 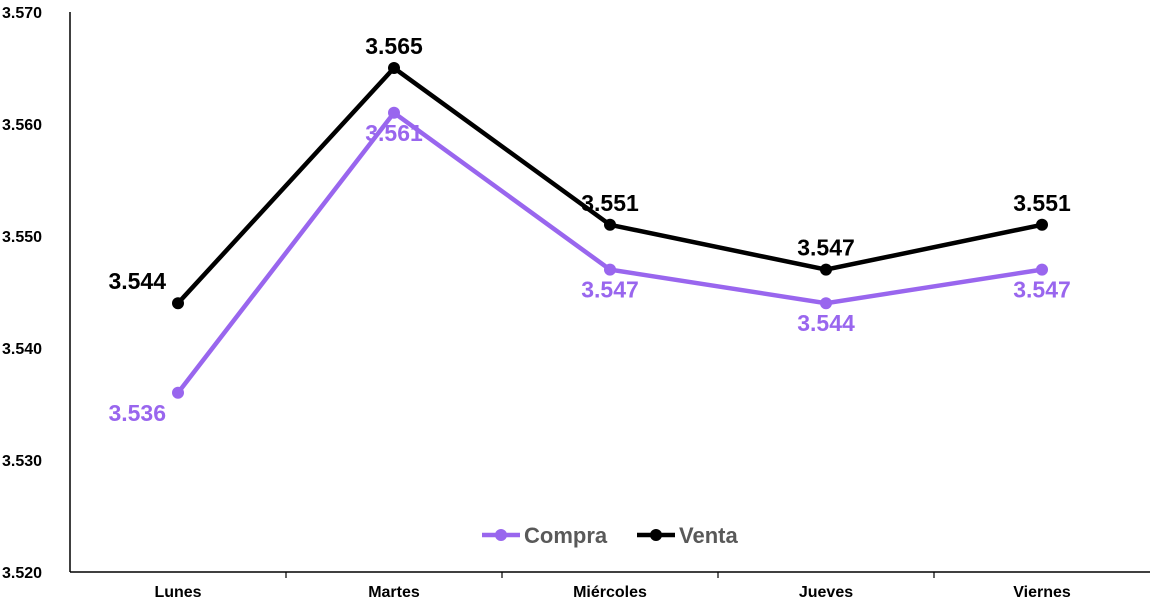 I want to click on x-tick-label: Viernes, so click(x=1042, y=592).